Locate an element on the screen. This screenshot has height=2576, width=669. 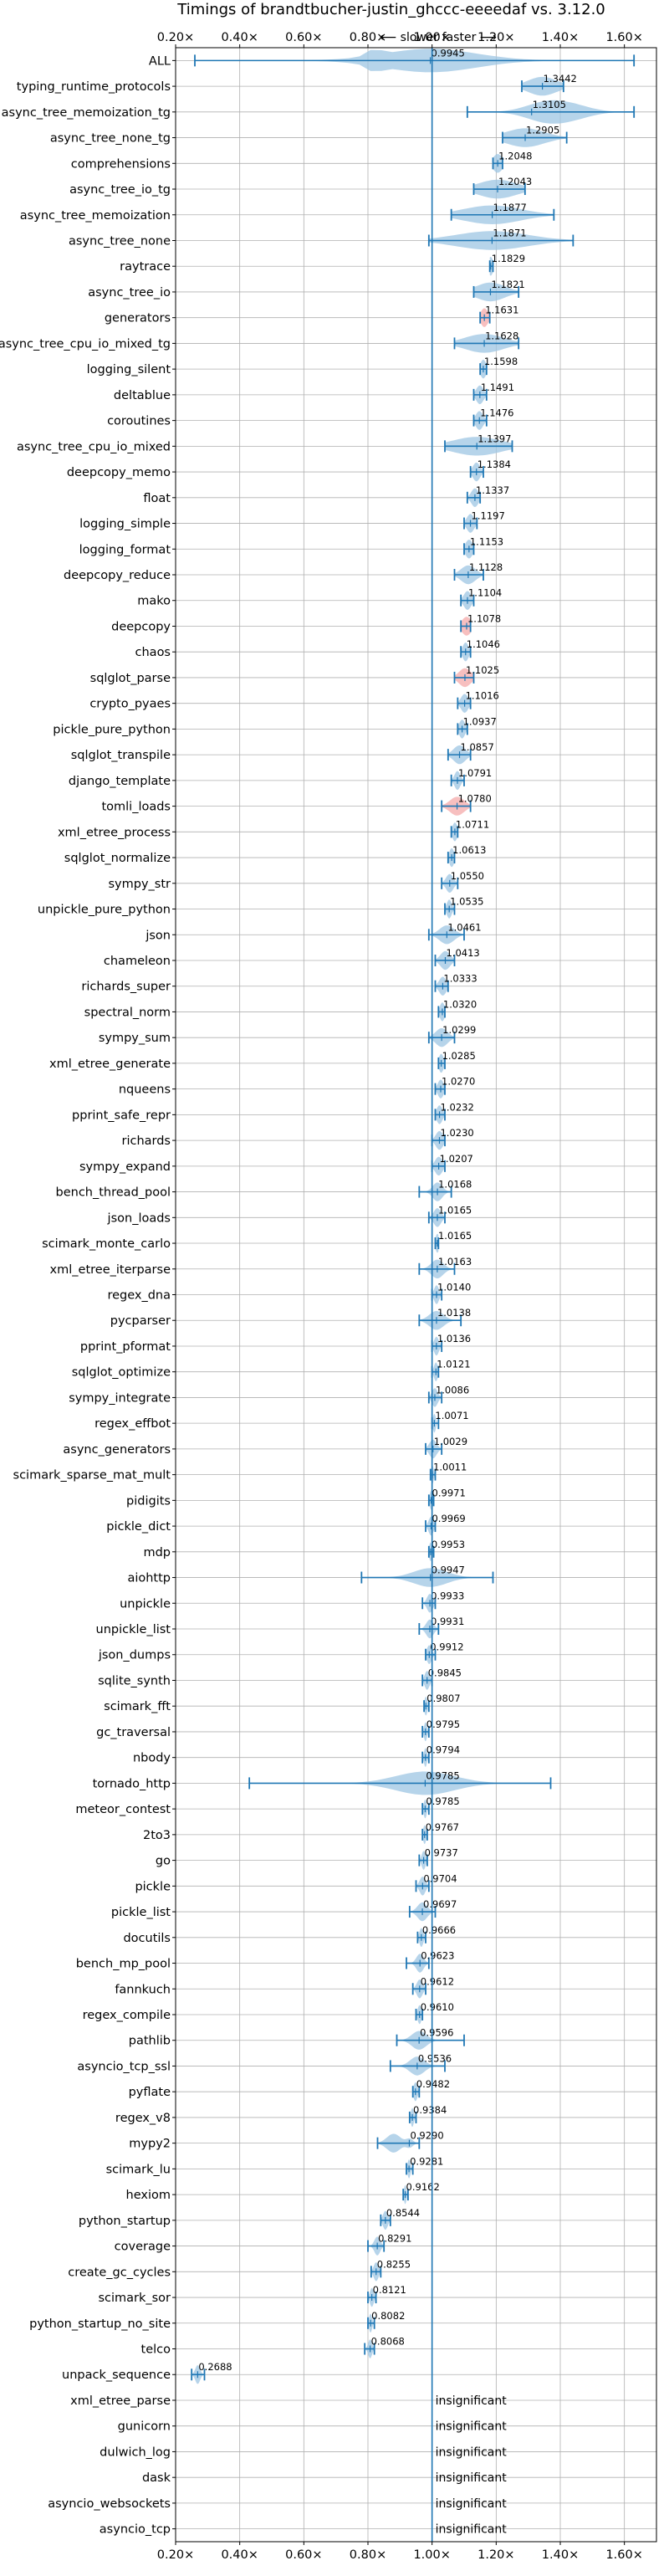
row-label-nbody: nbody is located at coordinates (152, 1759).